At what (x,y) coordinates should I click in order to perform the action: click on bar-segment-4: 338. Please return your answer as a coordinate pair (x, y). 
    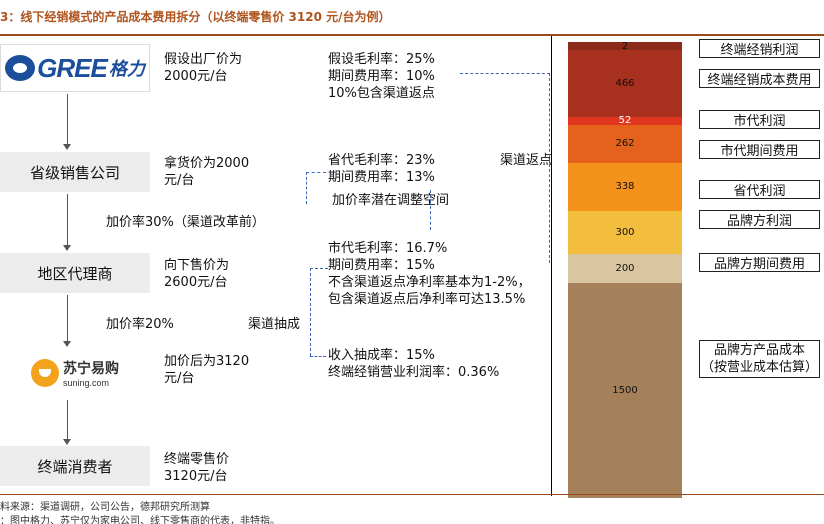
    Looking at the image, I should click on (625, 187).